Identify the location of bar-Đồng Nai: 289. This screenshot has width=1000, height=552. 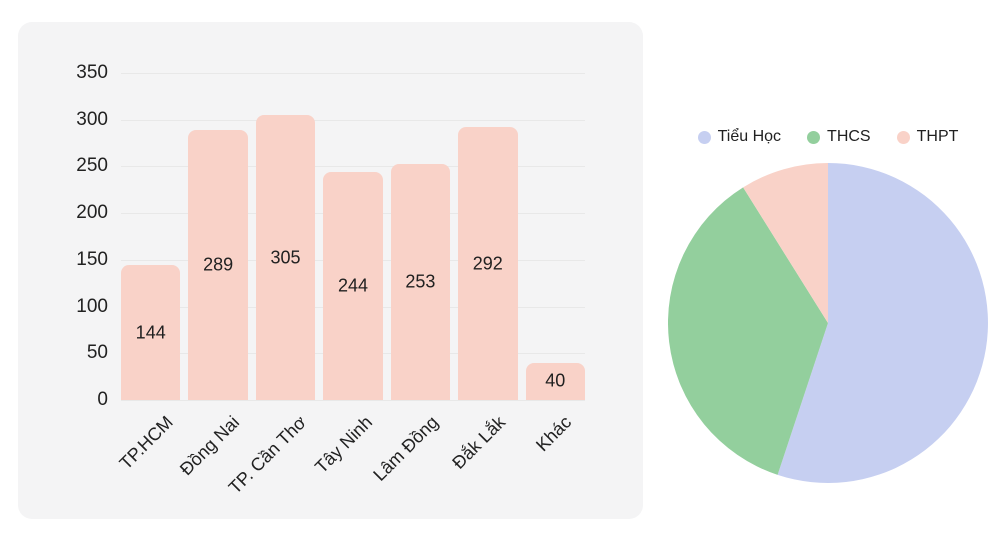
(218, 265).